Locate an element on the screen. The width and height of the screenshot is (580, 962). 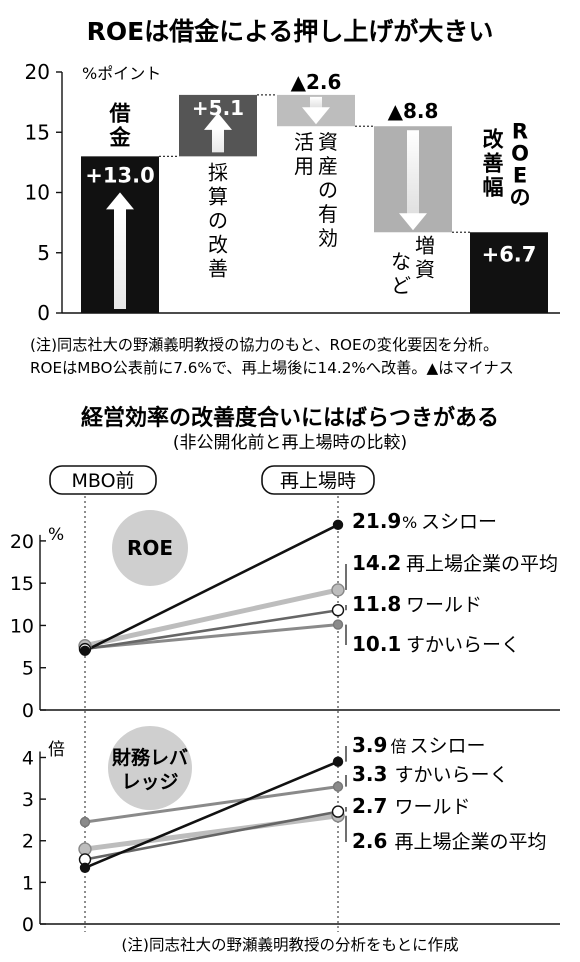
panel-2-title: レッジ is located at coordinates (149, 782).